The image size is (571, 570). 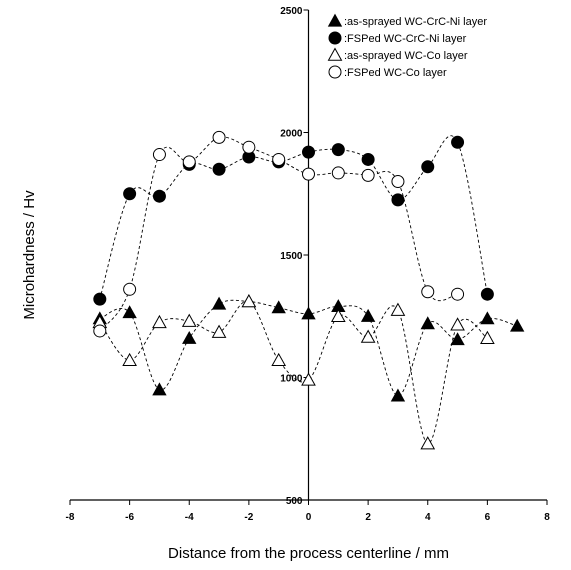 I want to click on legend-label-2: :FSPed WC-CrC-Ni layer, so click(x=405, y=39).